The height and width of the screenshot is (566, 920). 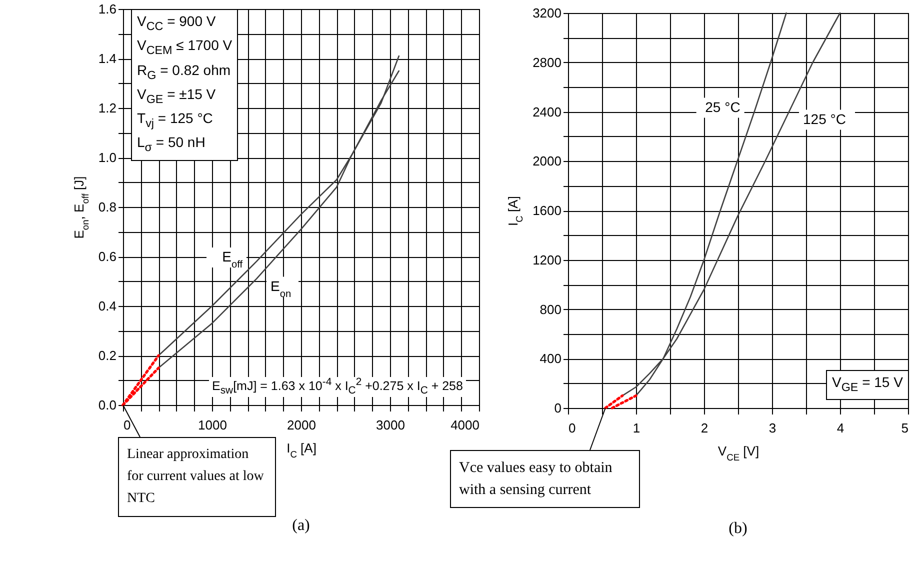 I want to click on x-tick-label: 2, so click(x=704, y=428).